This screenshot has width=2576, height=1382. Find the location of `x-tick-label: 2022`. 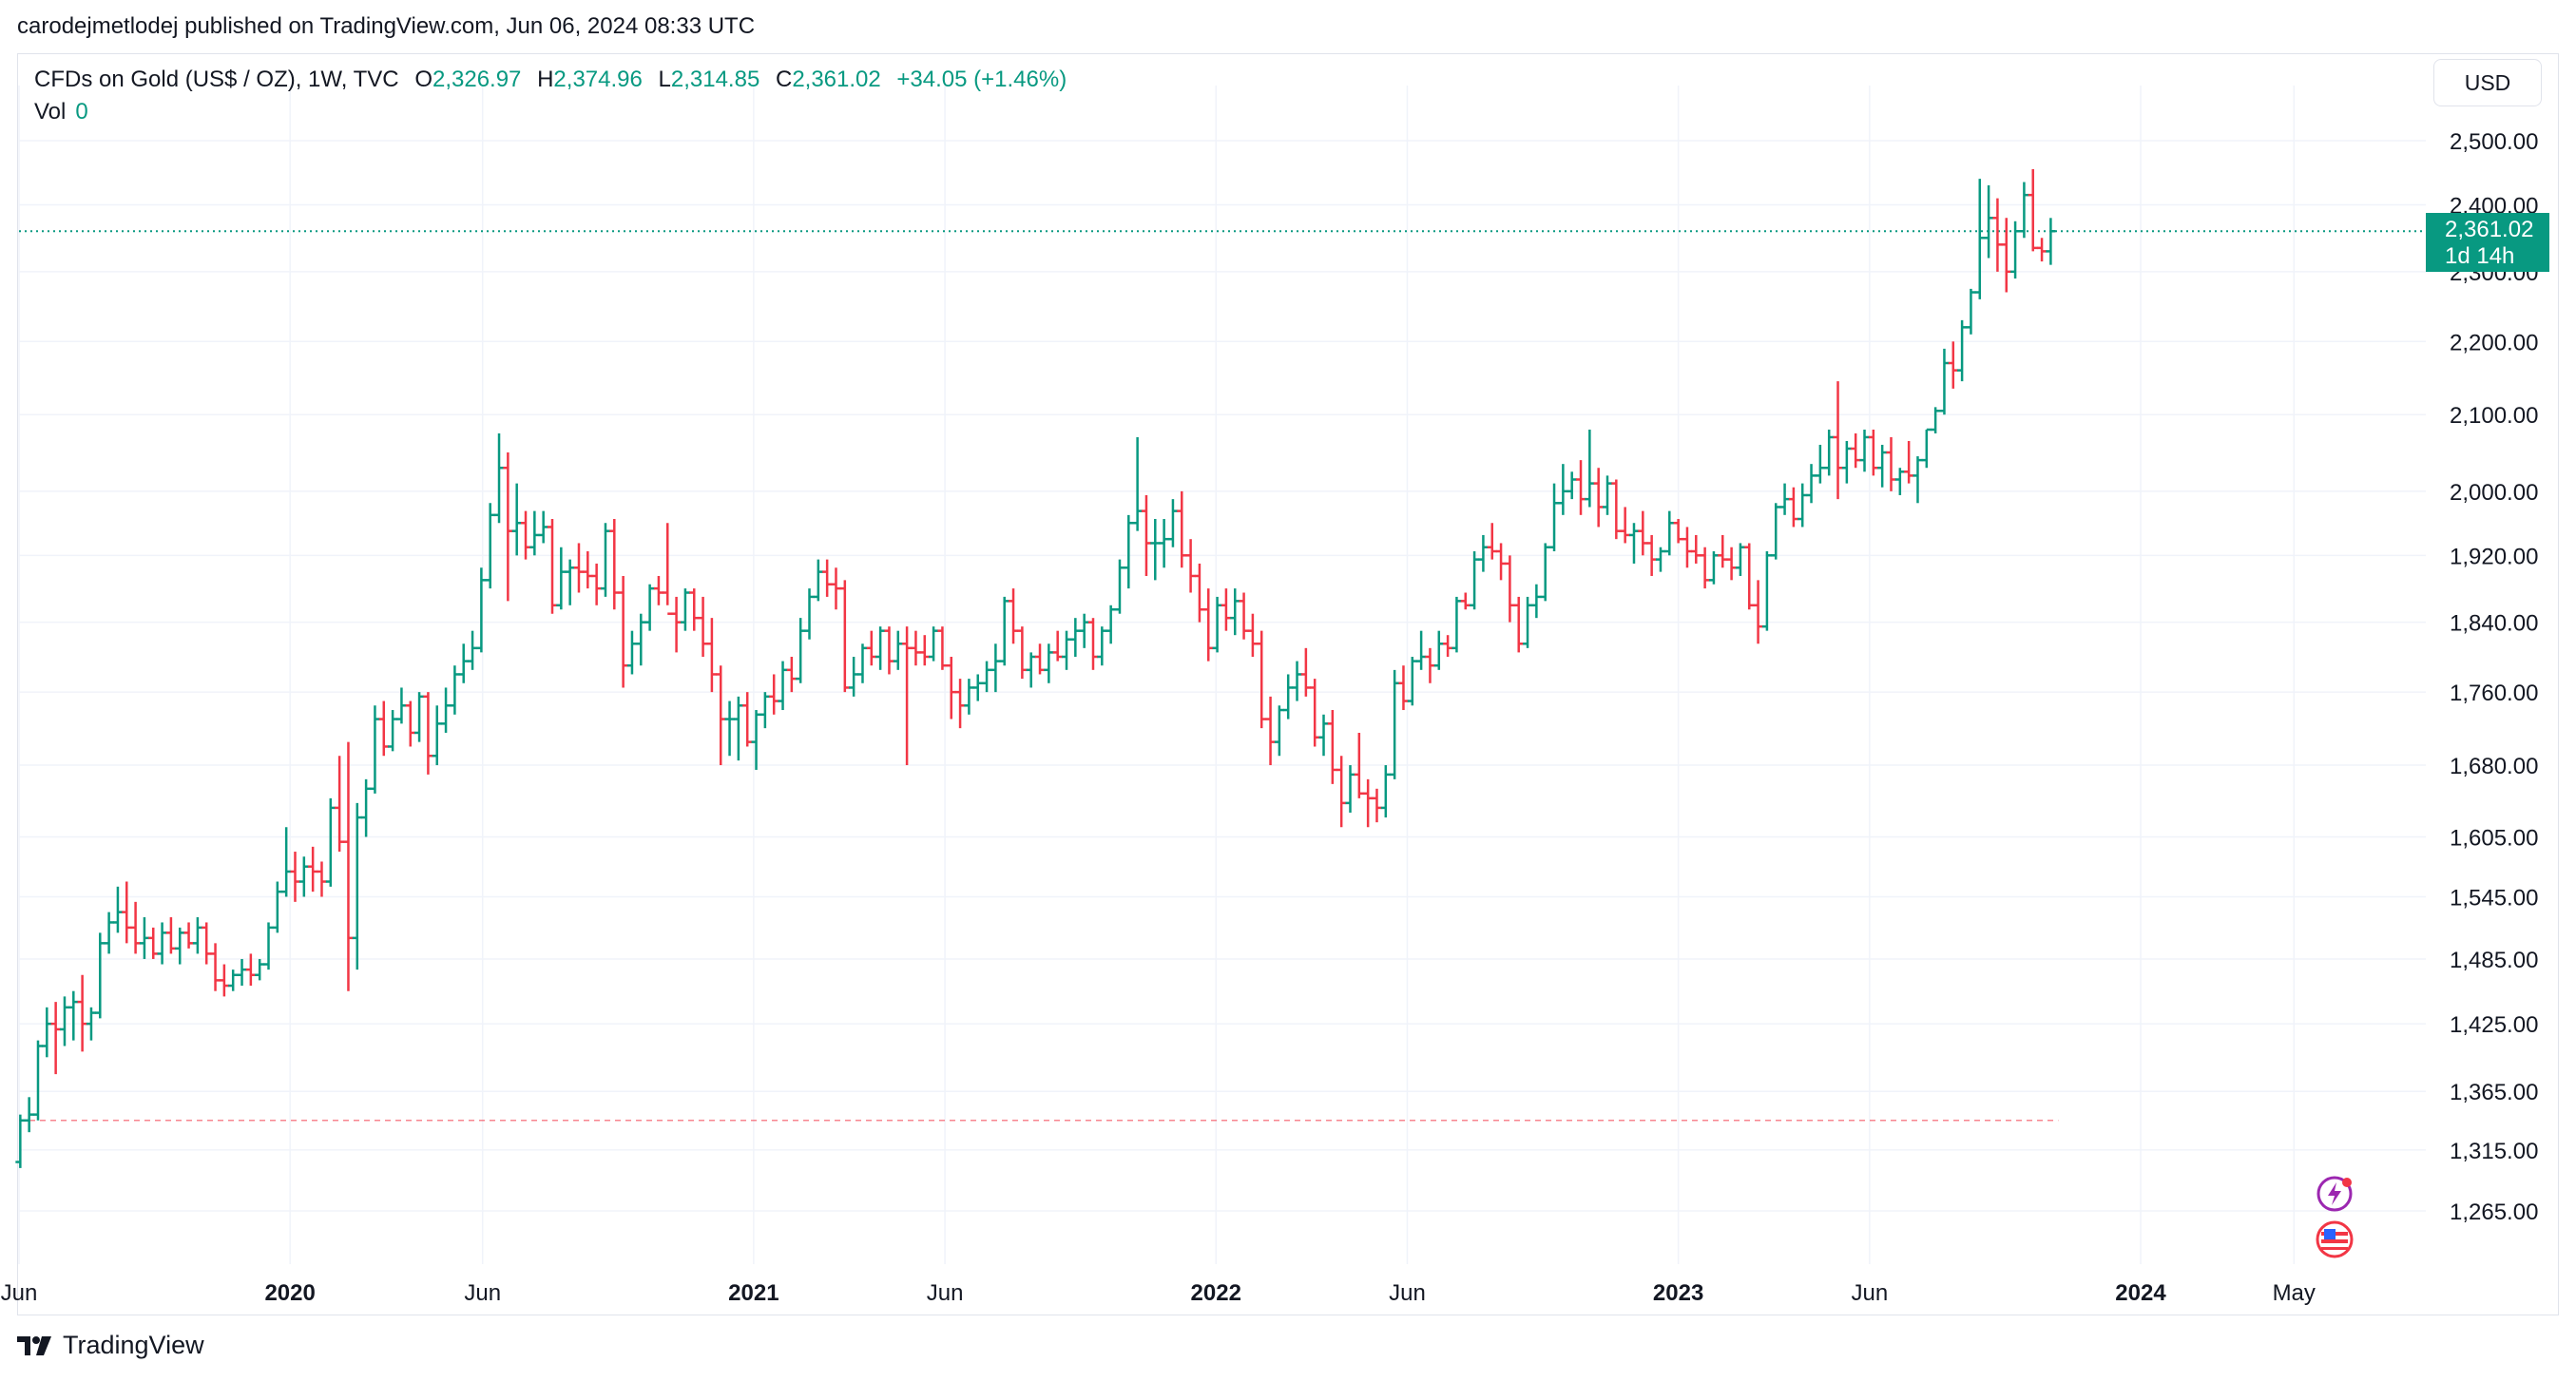

x-tick-label: 2022 is located at coordinates (1216, 1293).